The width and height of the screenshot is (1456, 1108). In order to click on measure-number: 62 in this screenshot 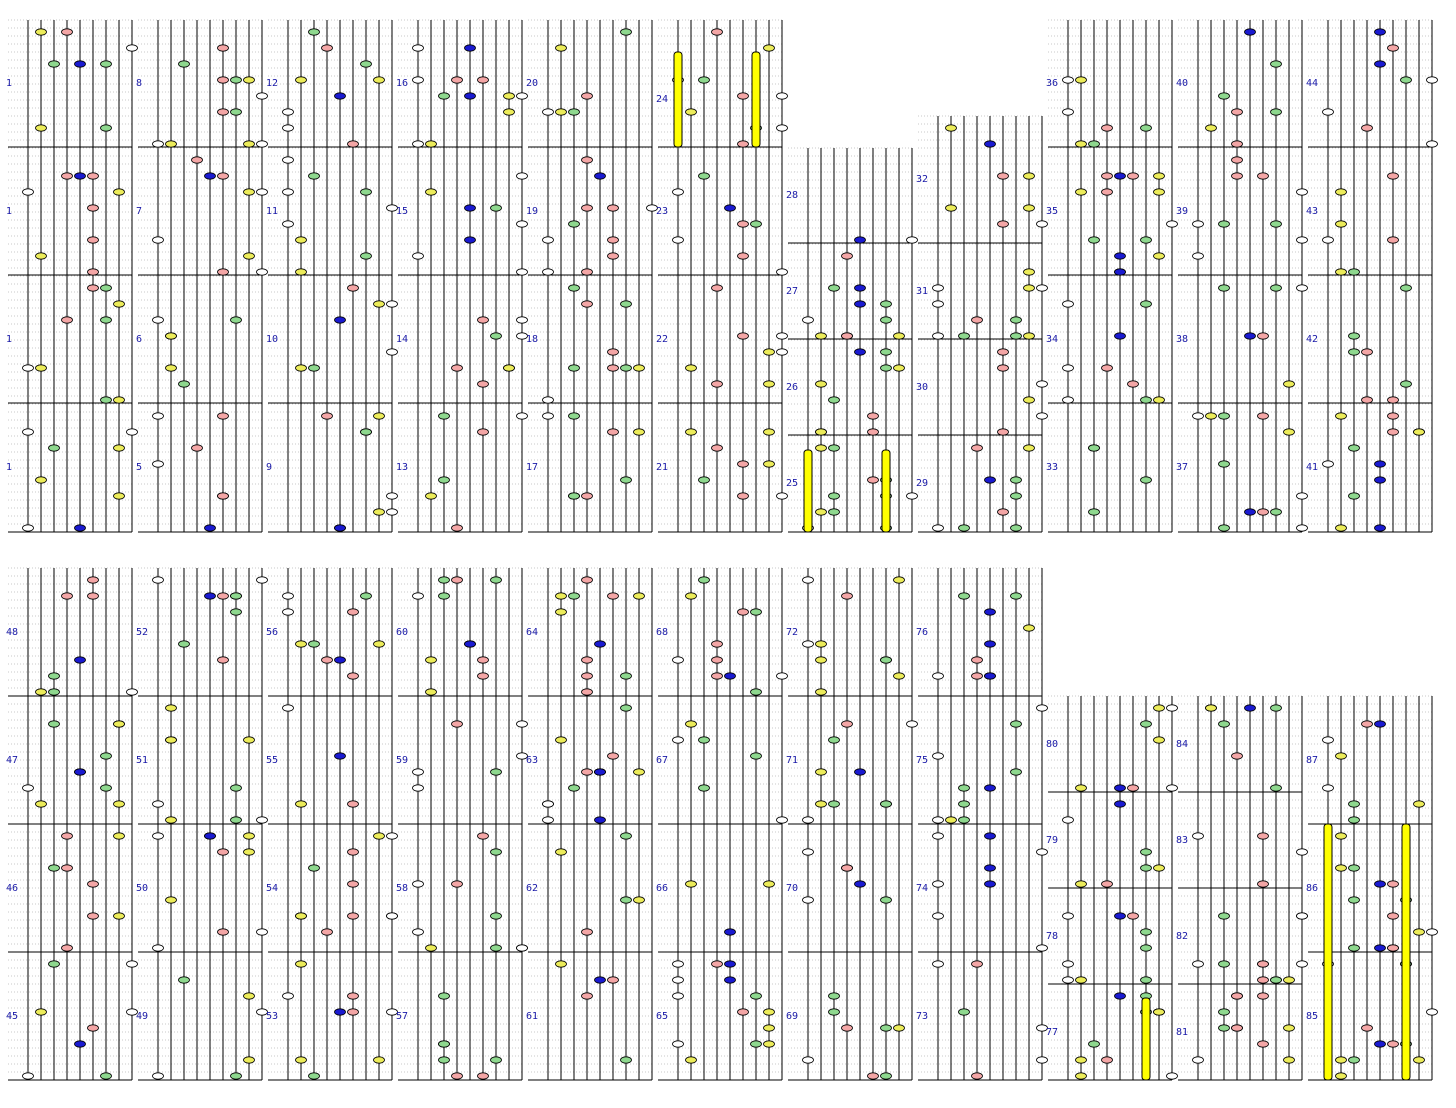, I will do `click(532, 888)`.